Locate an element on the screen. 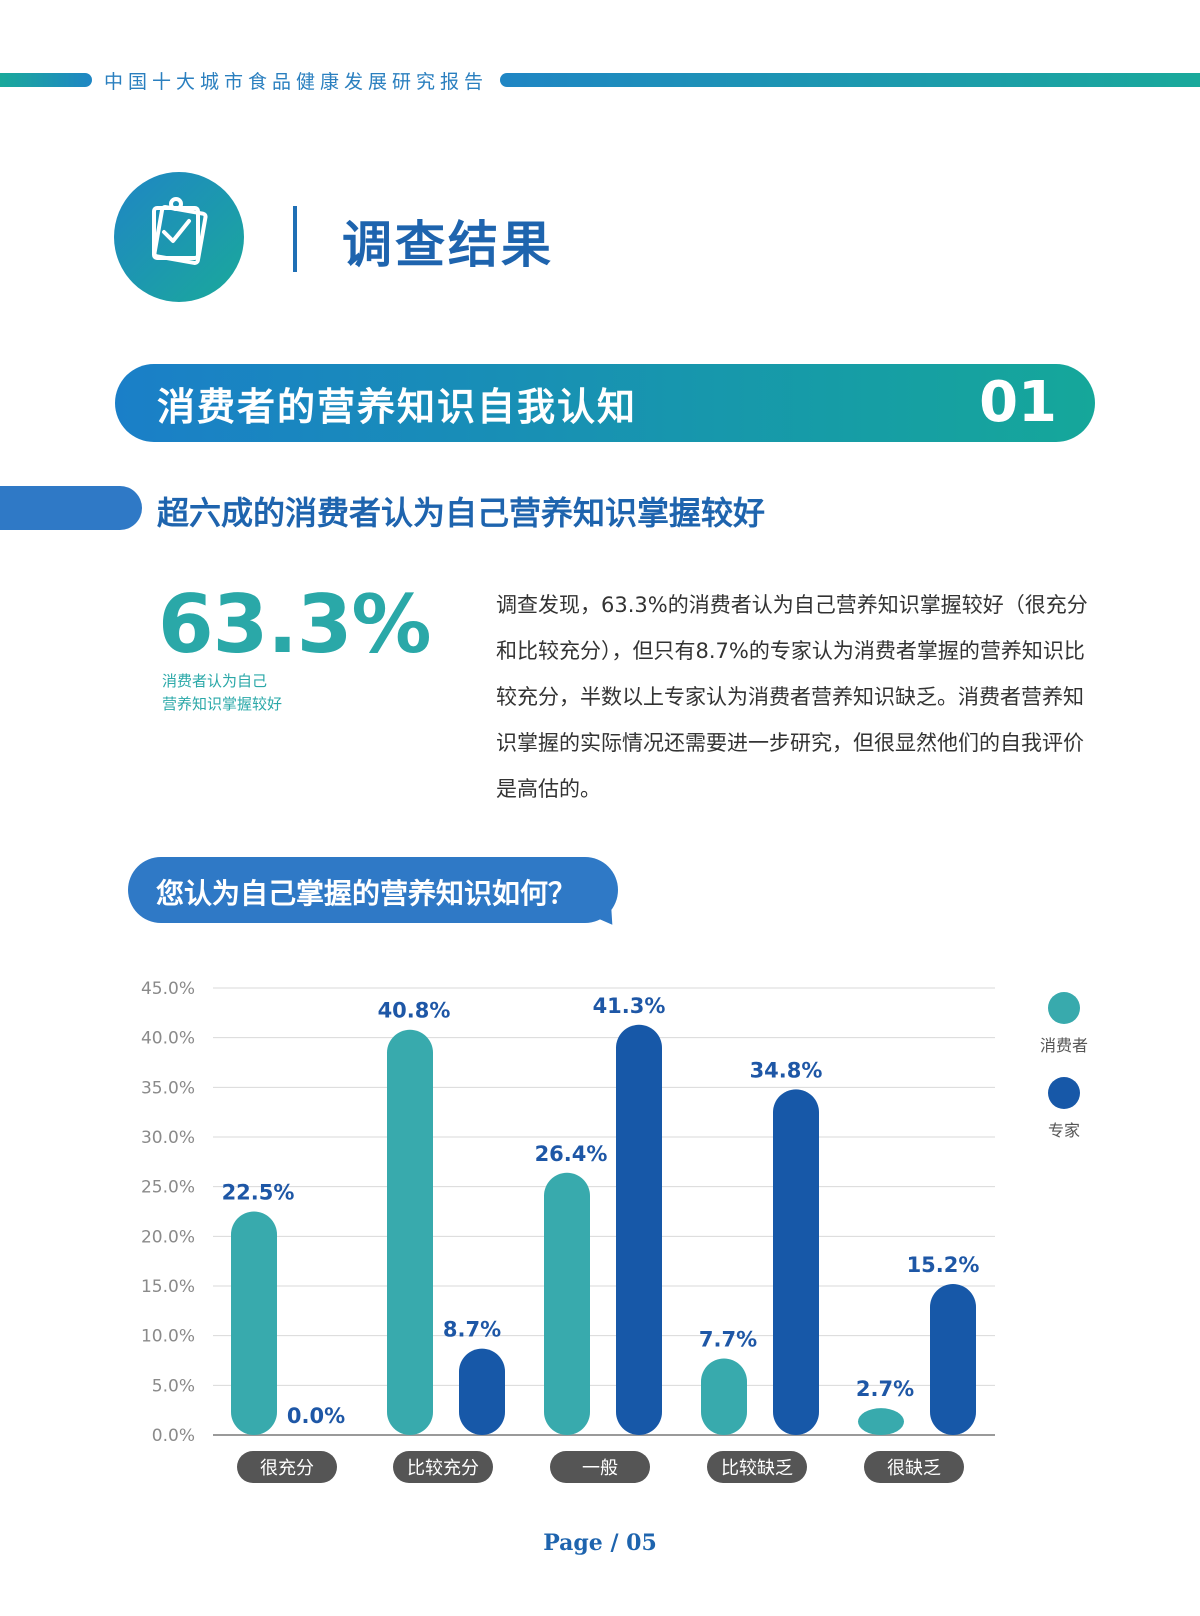 The height and width of the screenshot is (1616, 1200). expert-value-label: 15.2% is located at coordinates (943, 1265).